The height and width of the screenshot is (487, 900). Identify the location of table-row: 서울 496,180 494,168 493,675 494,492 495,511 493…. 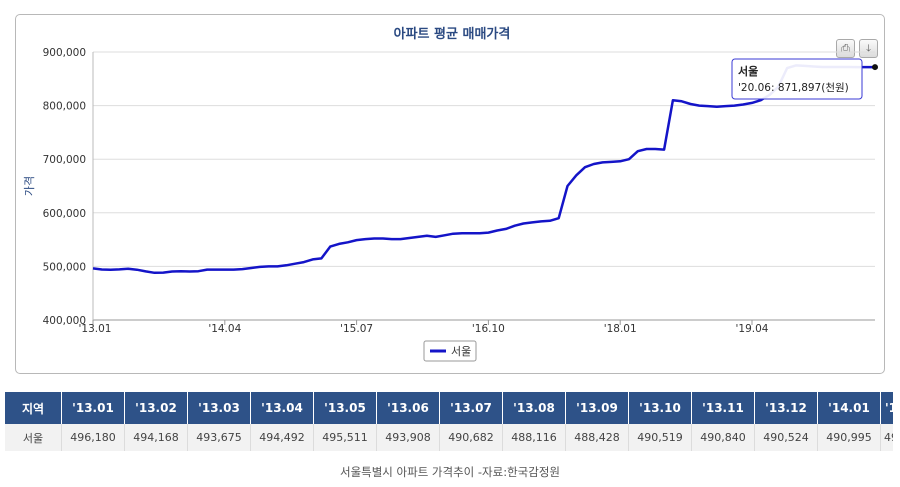
(449, 437).